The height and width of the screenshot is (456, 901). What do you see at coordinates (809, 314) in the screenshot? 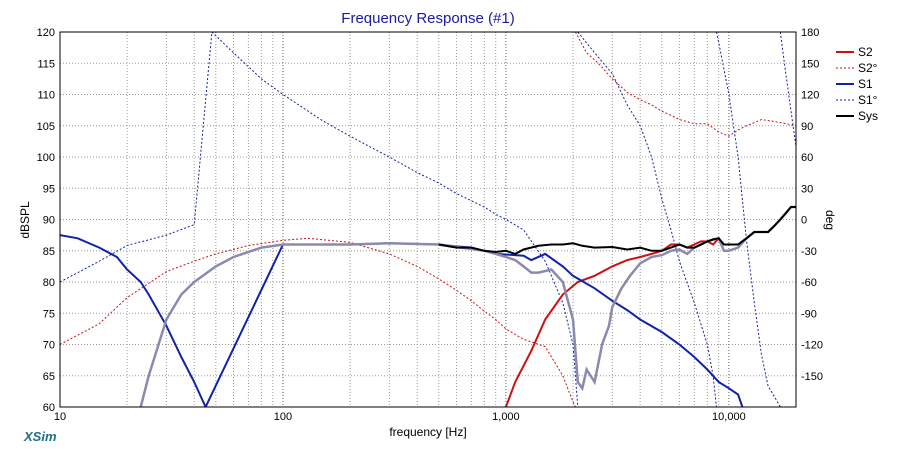
I see `y2-tick-label: -90` at bounding box center [809, 314].